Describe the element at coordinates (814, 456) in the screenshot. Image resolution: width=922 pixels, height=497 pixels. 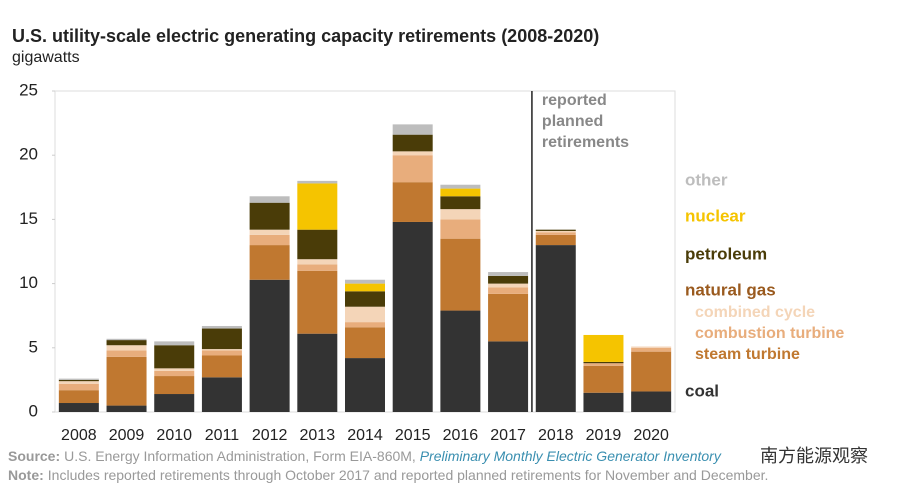
I see `watermark: 南方能源观察` at that location.